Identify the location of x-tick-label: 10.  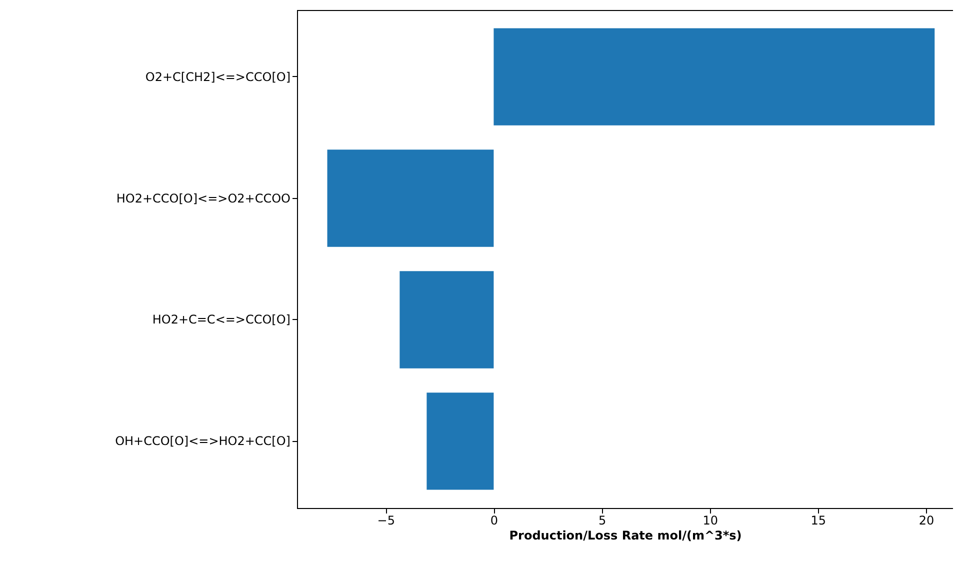
(710, 521).